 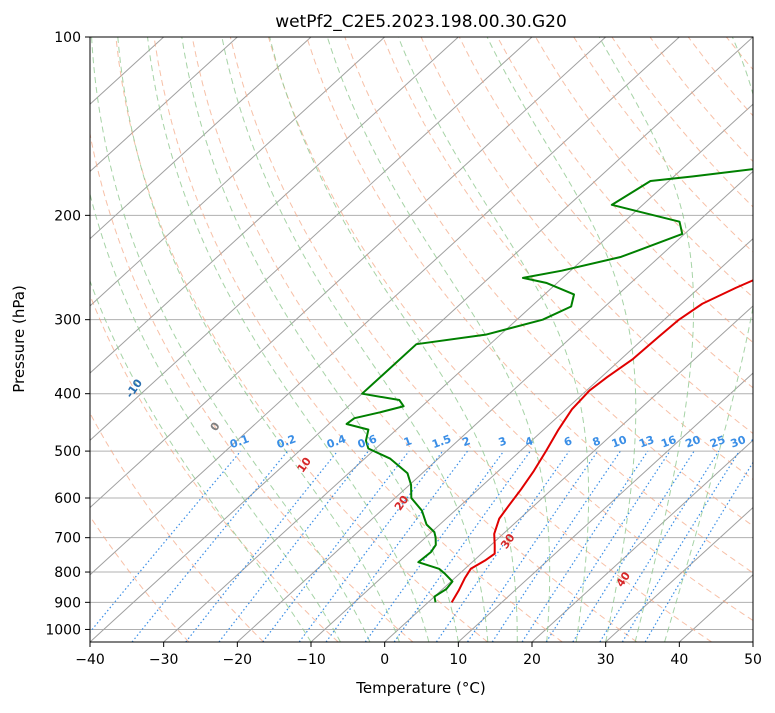 What do you see at coordinates (90, 660) in the screenshot?
I see `x-tick-label: −40` at bounding box center [90, 660].